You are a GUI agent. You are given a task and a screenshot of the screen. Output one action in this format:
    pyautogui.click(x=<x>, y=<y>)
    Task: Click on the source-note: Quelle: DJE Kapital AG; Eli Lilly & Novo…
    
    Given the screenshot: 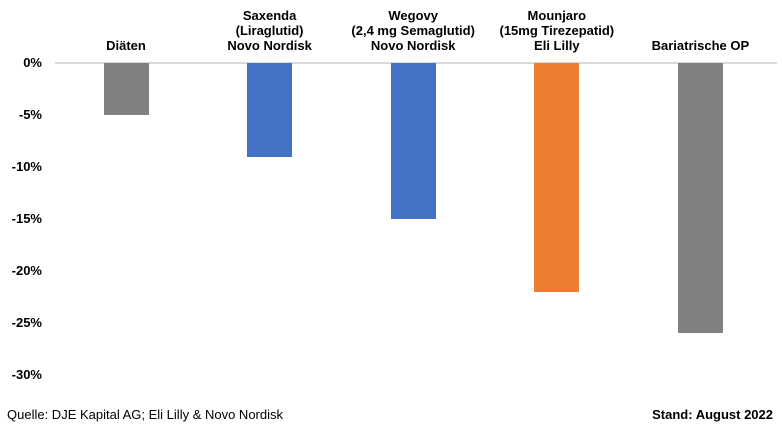 What is the action you would take?
    pyautogui.click(x=145, y=414)
    